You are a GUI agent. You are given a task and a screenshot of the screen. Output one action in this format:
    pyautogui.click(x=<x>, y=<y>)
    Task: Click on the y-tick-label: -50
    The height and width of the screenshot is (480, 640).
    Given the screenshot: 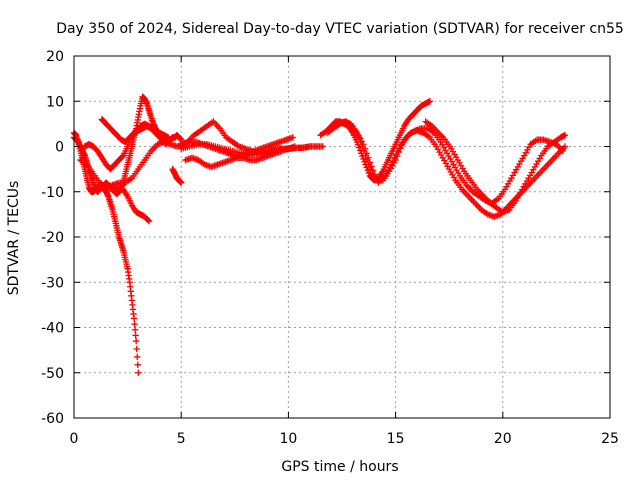 What is the action you would take?
    pyautogui.click(x=52, y=374)
    